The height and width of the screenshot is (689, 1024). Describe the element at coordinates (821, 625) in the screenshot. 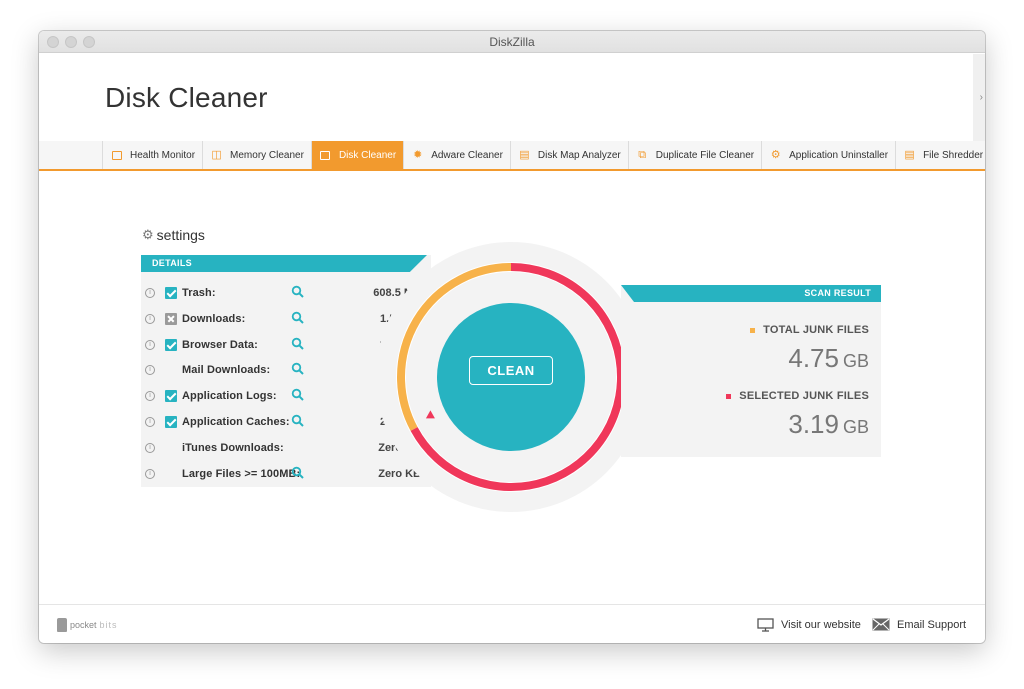

I see `visit-website-label: Visit our website` at that location.